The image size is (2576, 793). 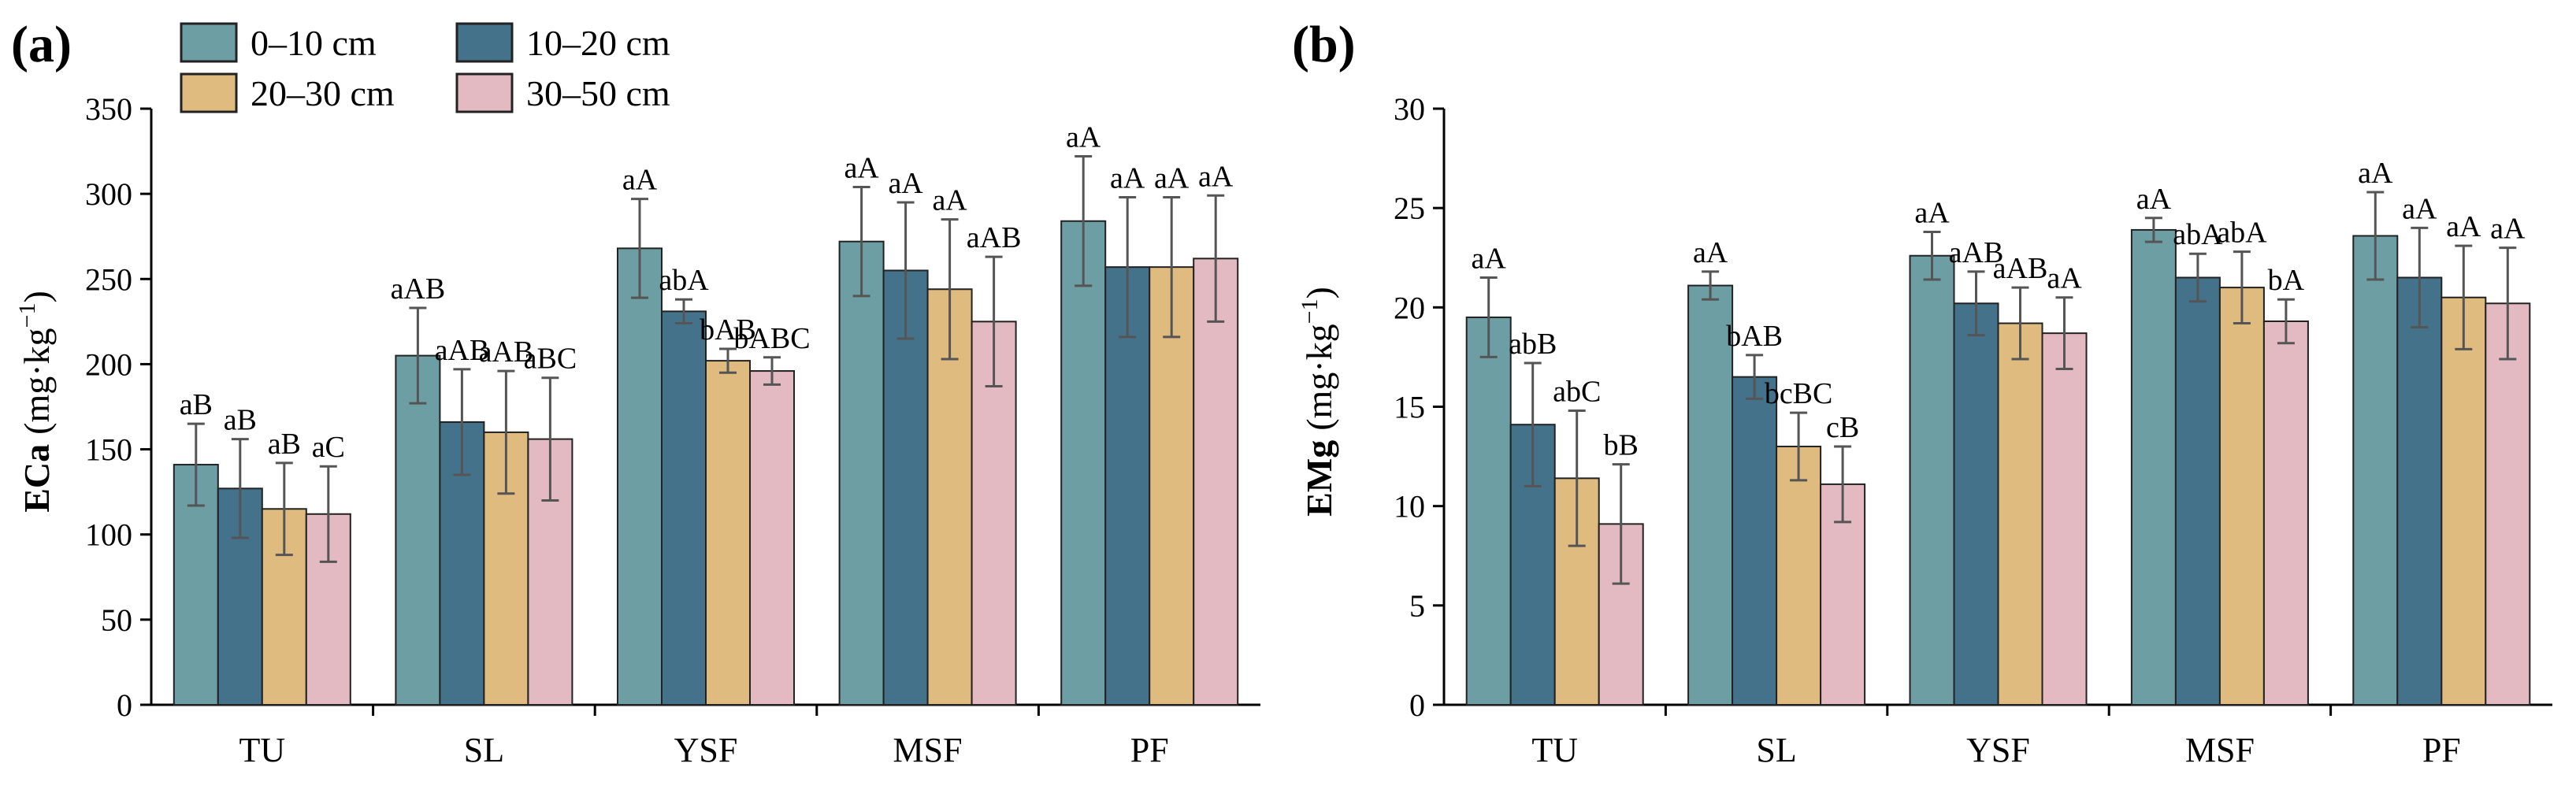 What do you see at coordinates (1621, 446) in the screenshot?
I see `significance-label-b-tu-30-50-cm: bB` at bounding box center [1621, 446].